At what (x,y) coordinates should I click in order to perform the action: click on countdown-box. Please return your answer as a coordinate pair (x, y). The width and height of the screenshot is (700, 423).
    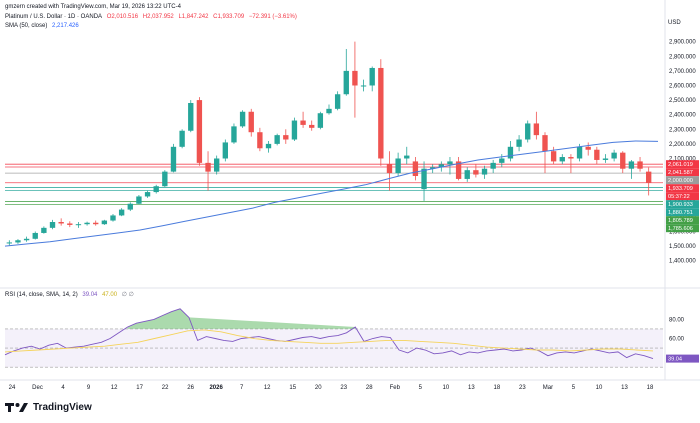
    Looking at the image, I should click on (682, 196).